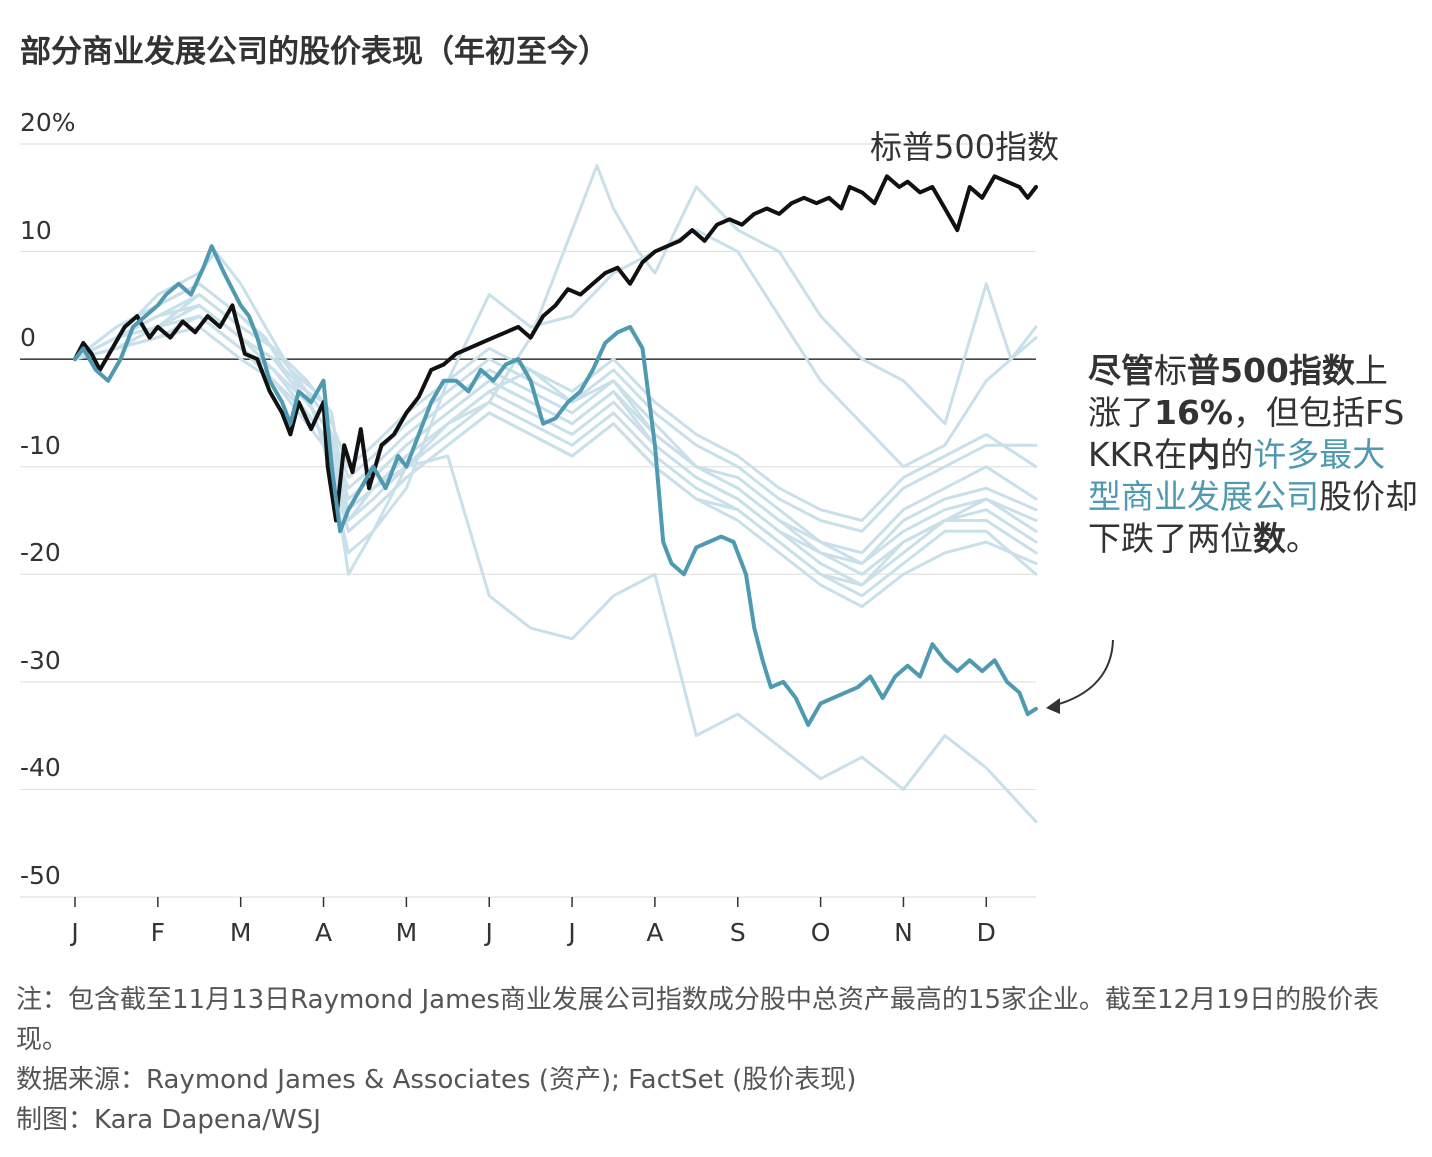  I want to click on y-tick-label: 10, so click(36, 230).